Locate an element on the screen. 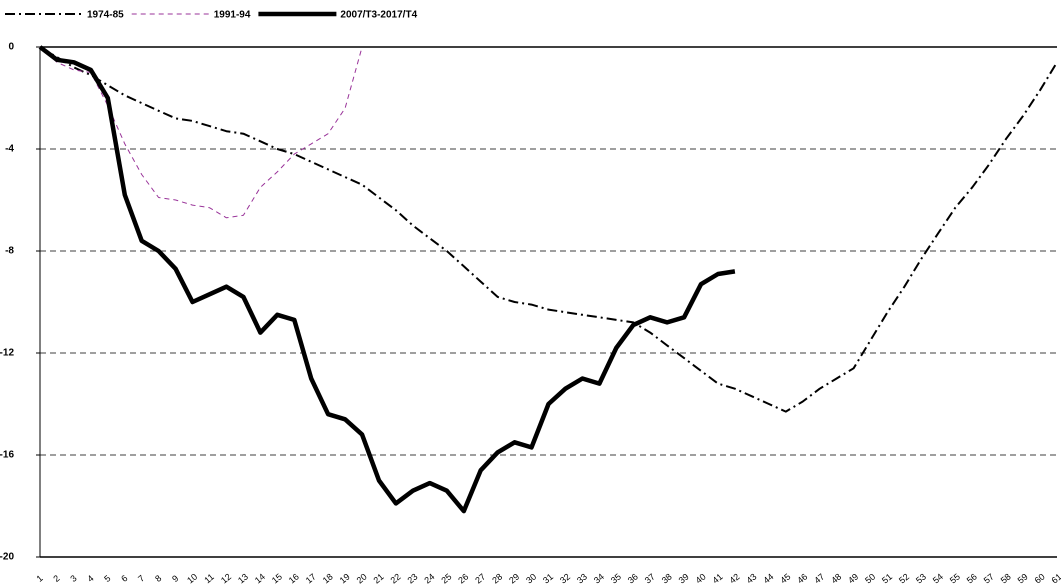  x-tick-label: 7 is located at coordinates (141, 578).